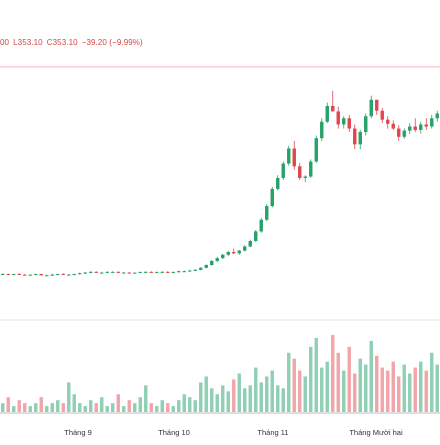  Describe the element at coordinates (174, 432) in the screenshot. I see `x-tick-label: Tháng 10` at that location.